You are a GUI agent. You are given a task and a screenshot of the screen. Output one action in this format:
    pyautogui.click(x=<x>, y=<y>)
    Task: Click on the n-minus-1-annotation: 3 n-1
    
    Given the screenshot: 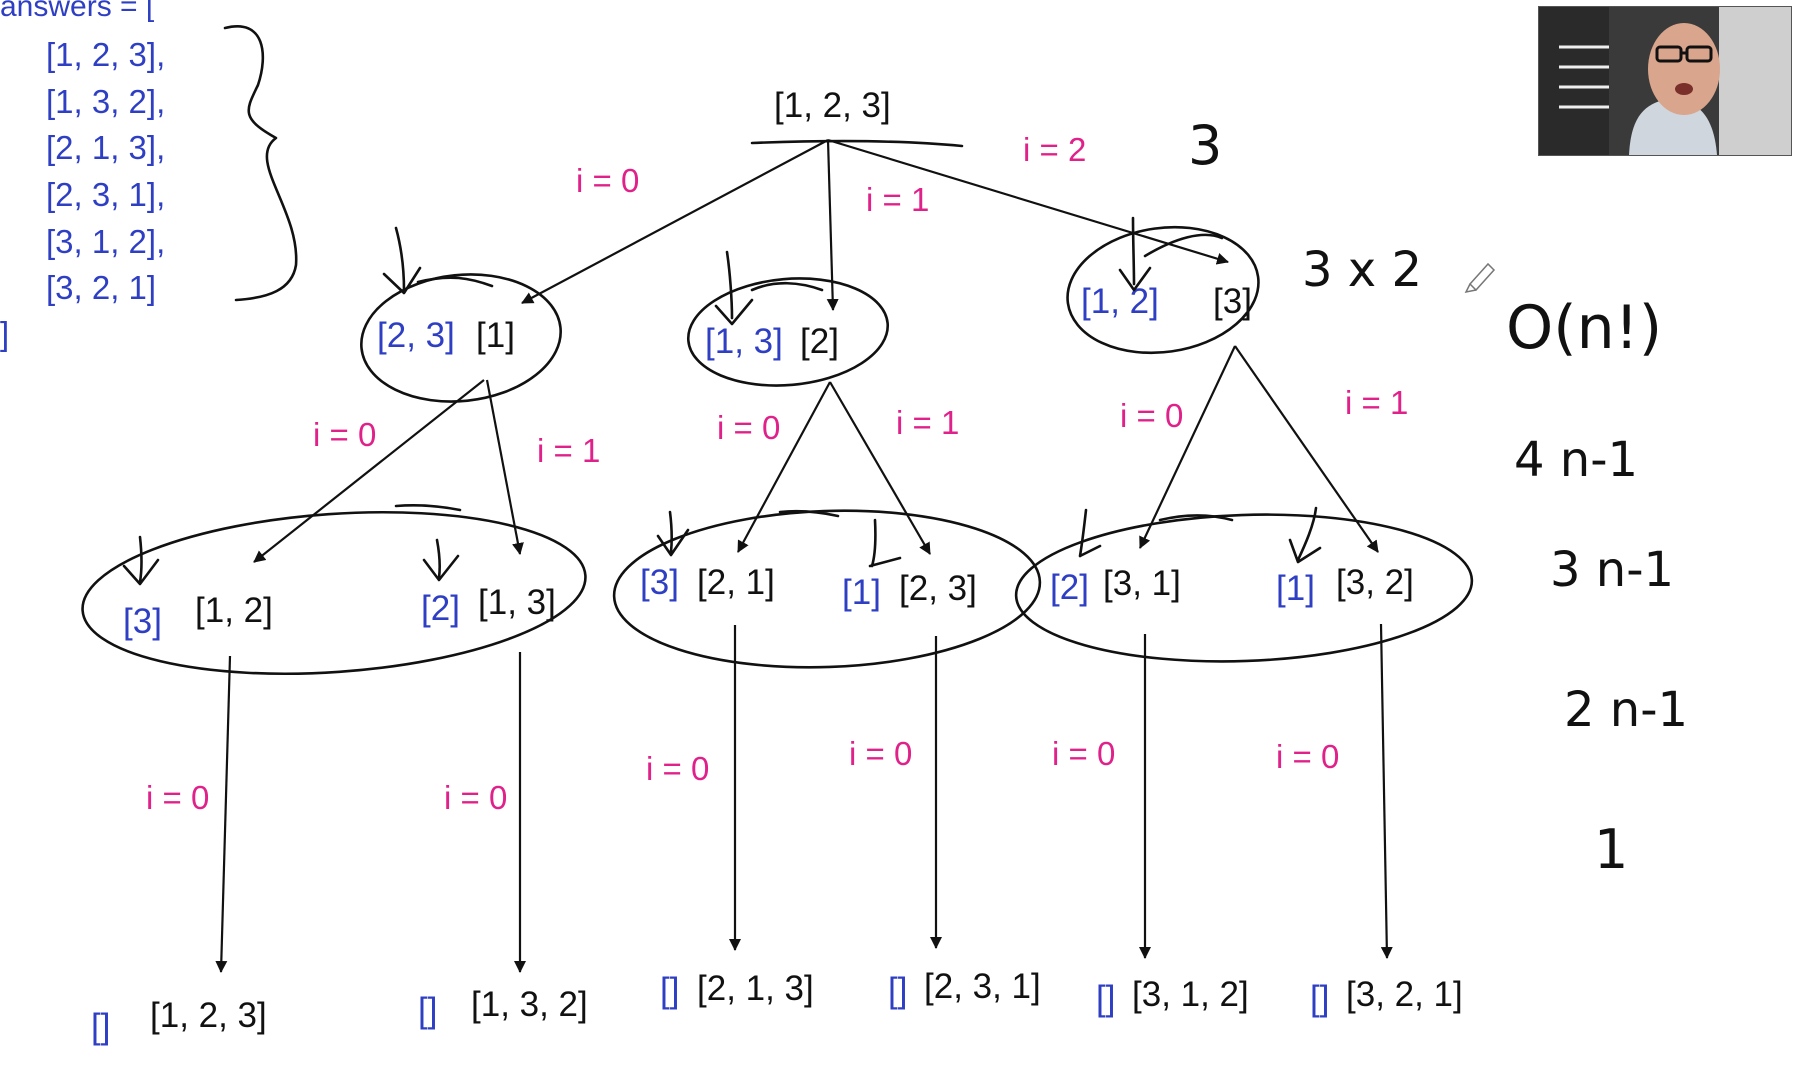 What is the action you would take?
    pyautogui.click(x=1612, y=570)
    